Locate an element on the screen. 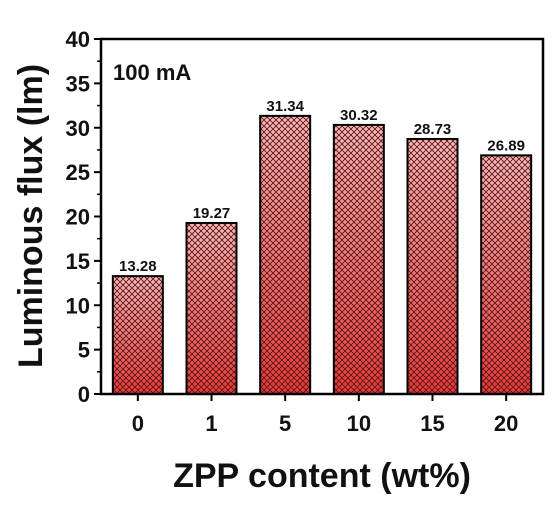 The height and width of the screenshot is (512, 559). y-tick-label-35: 35 is located at coordinates (78, 83).